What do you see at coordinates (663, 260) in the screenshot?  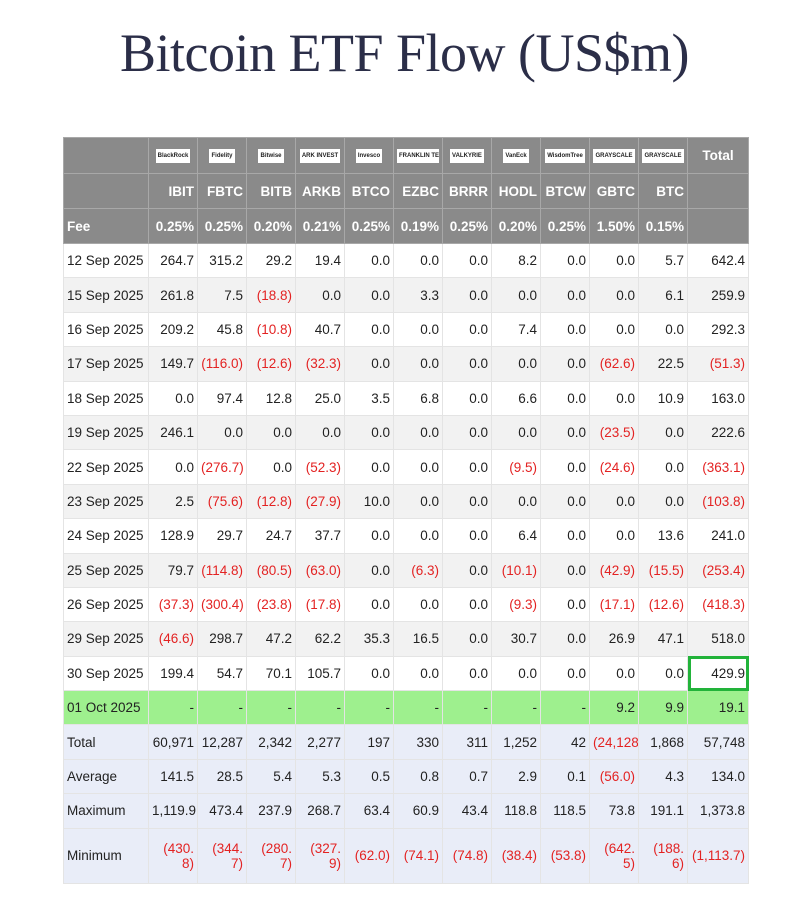 I see `flow-value: 5.7` at bounding box center [663, 260].